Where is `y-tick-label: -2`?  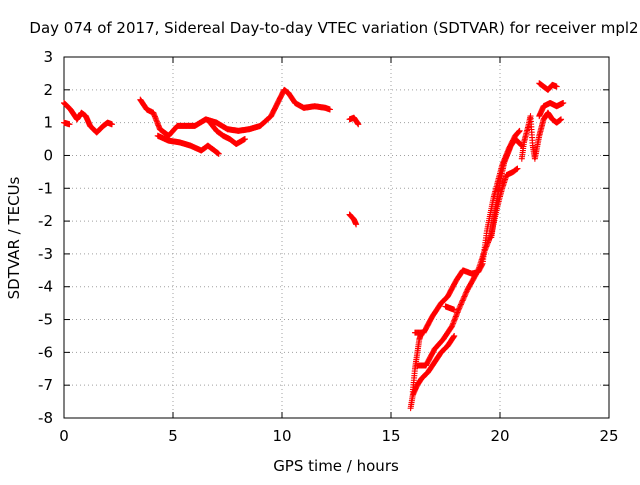 y-tick-label: -2 is located at coordinates (45, 221).